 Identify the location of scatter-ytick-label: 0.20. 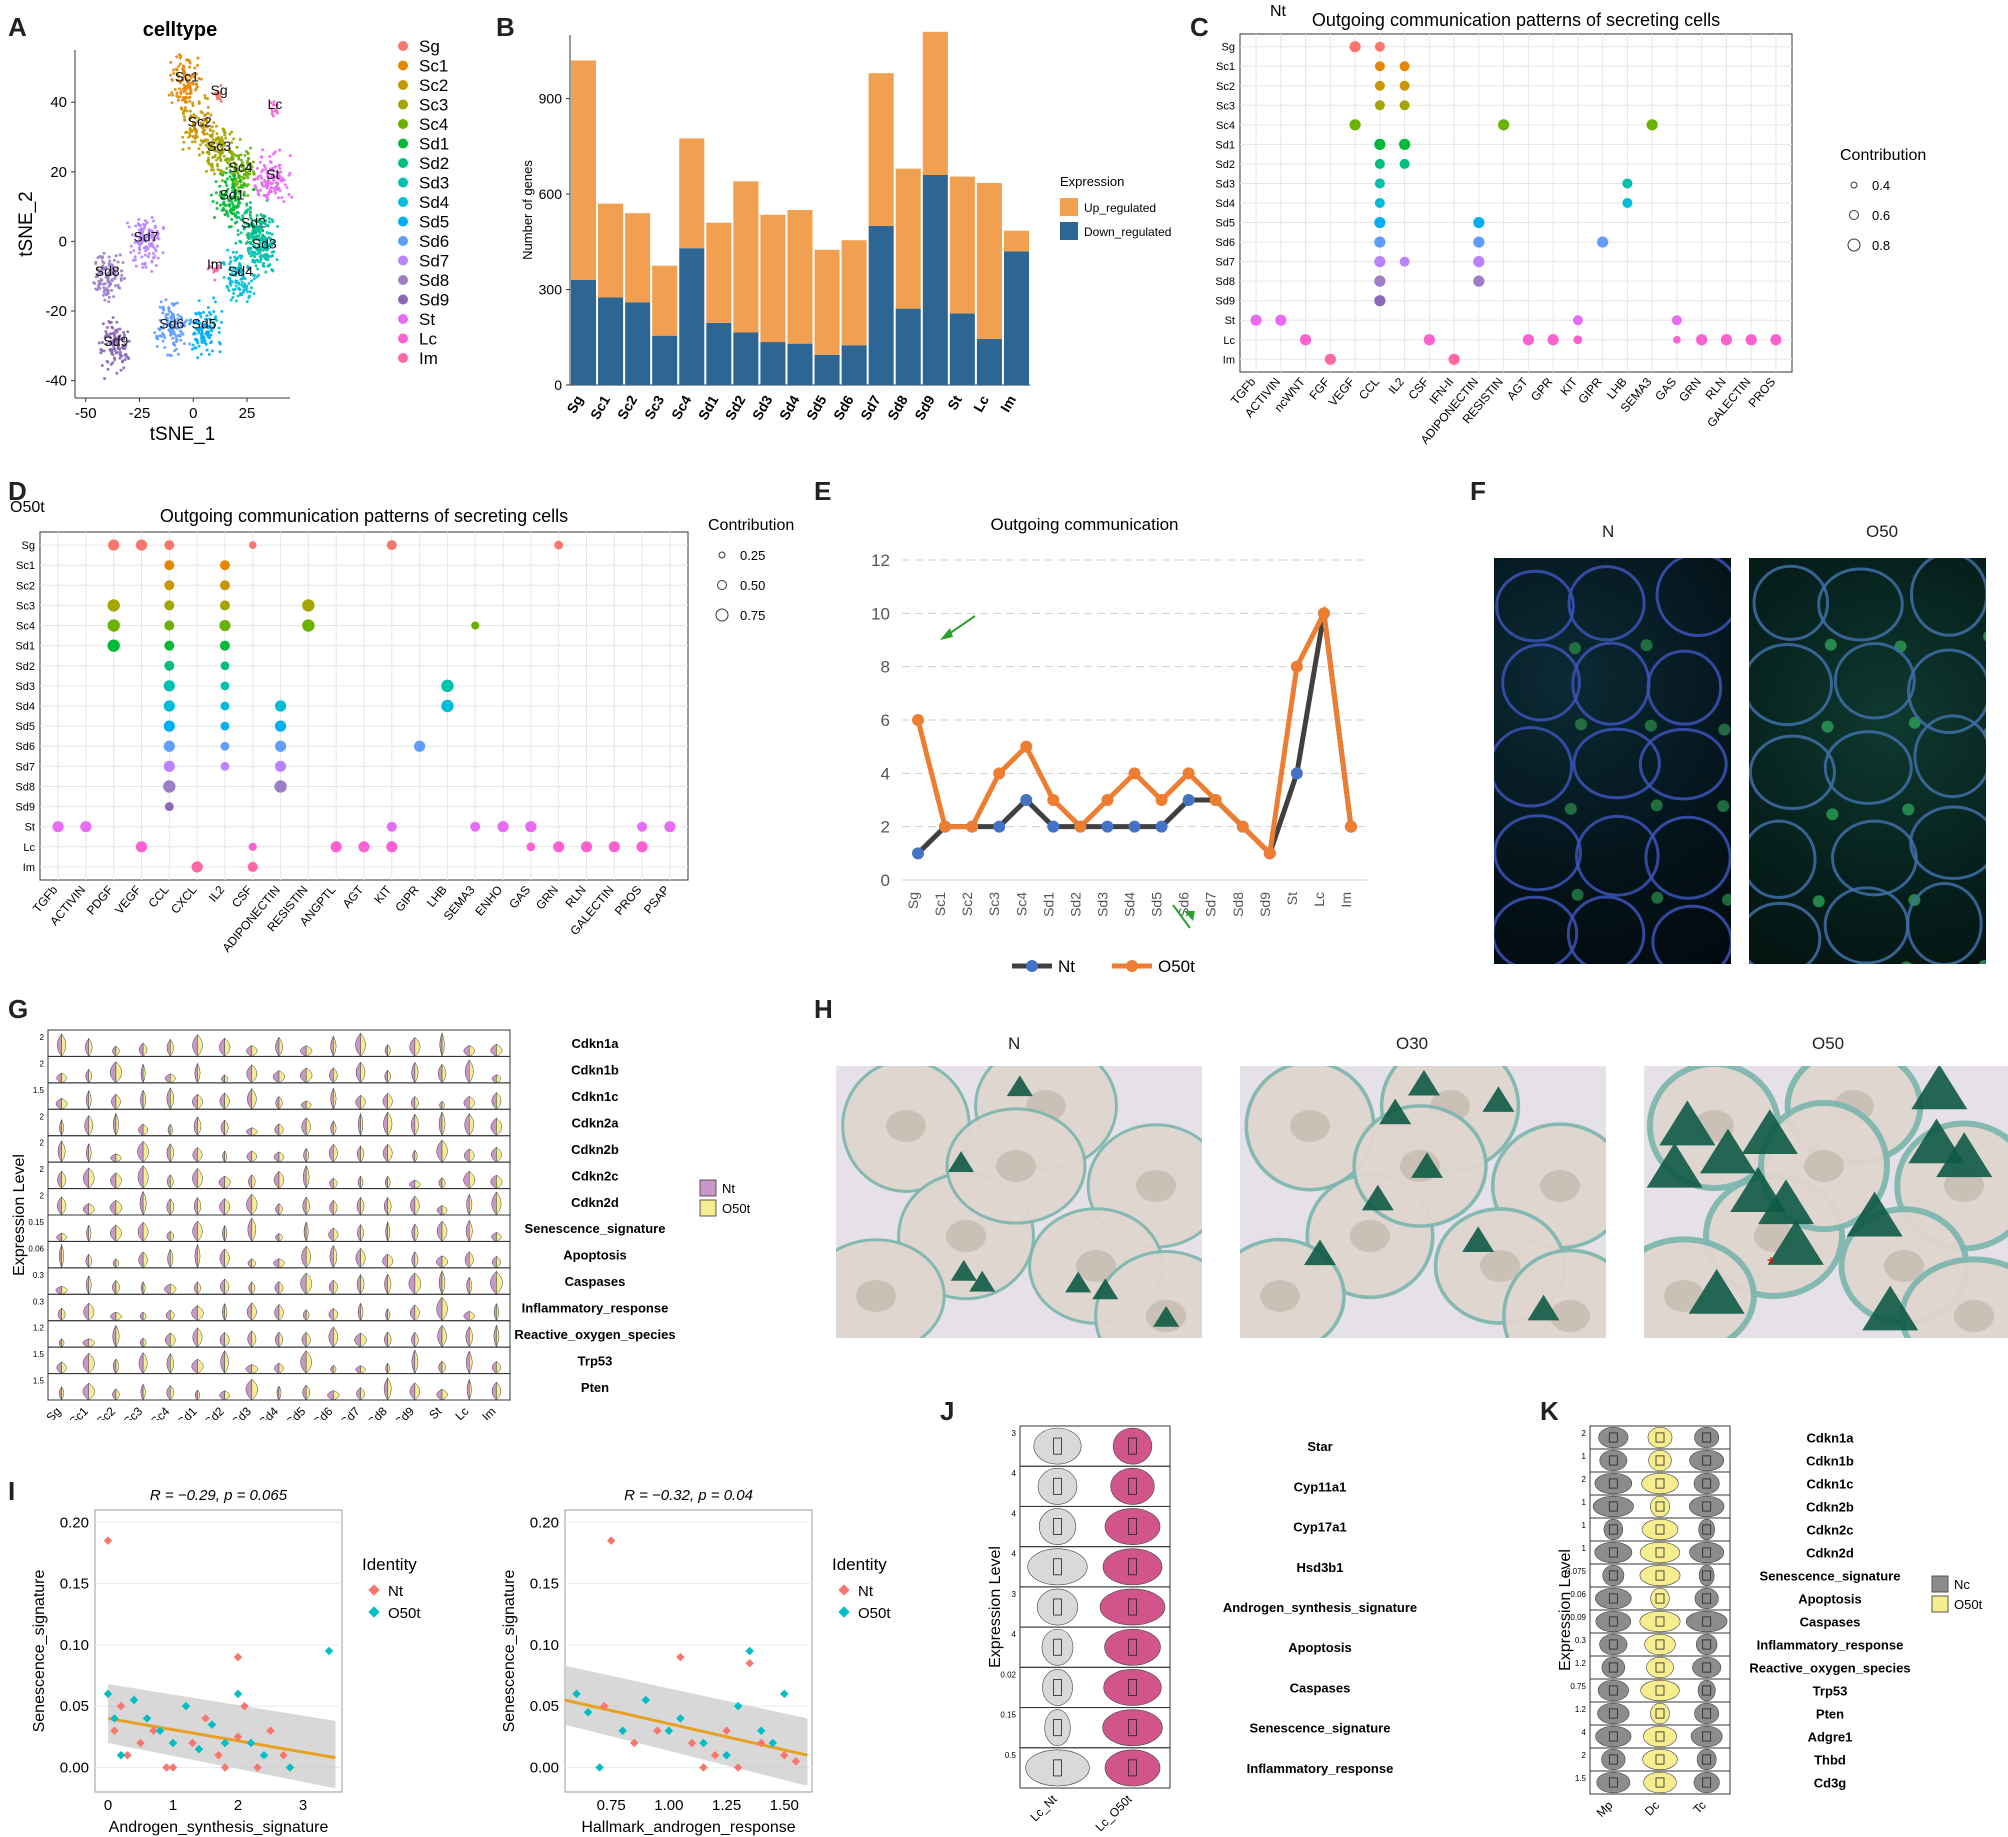
(544, 1522).